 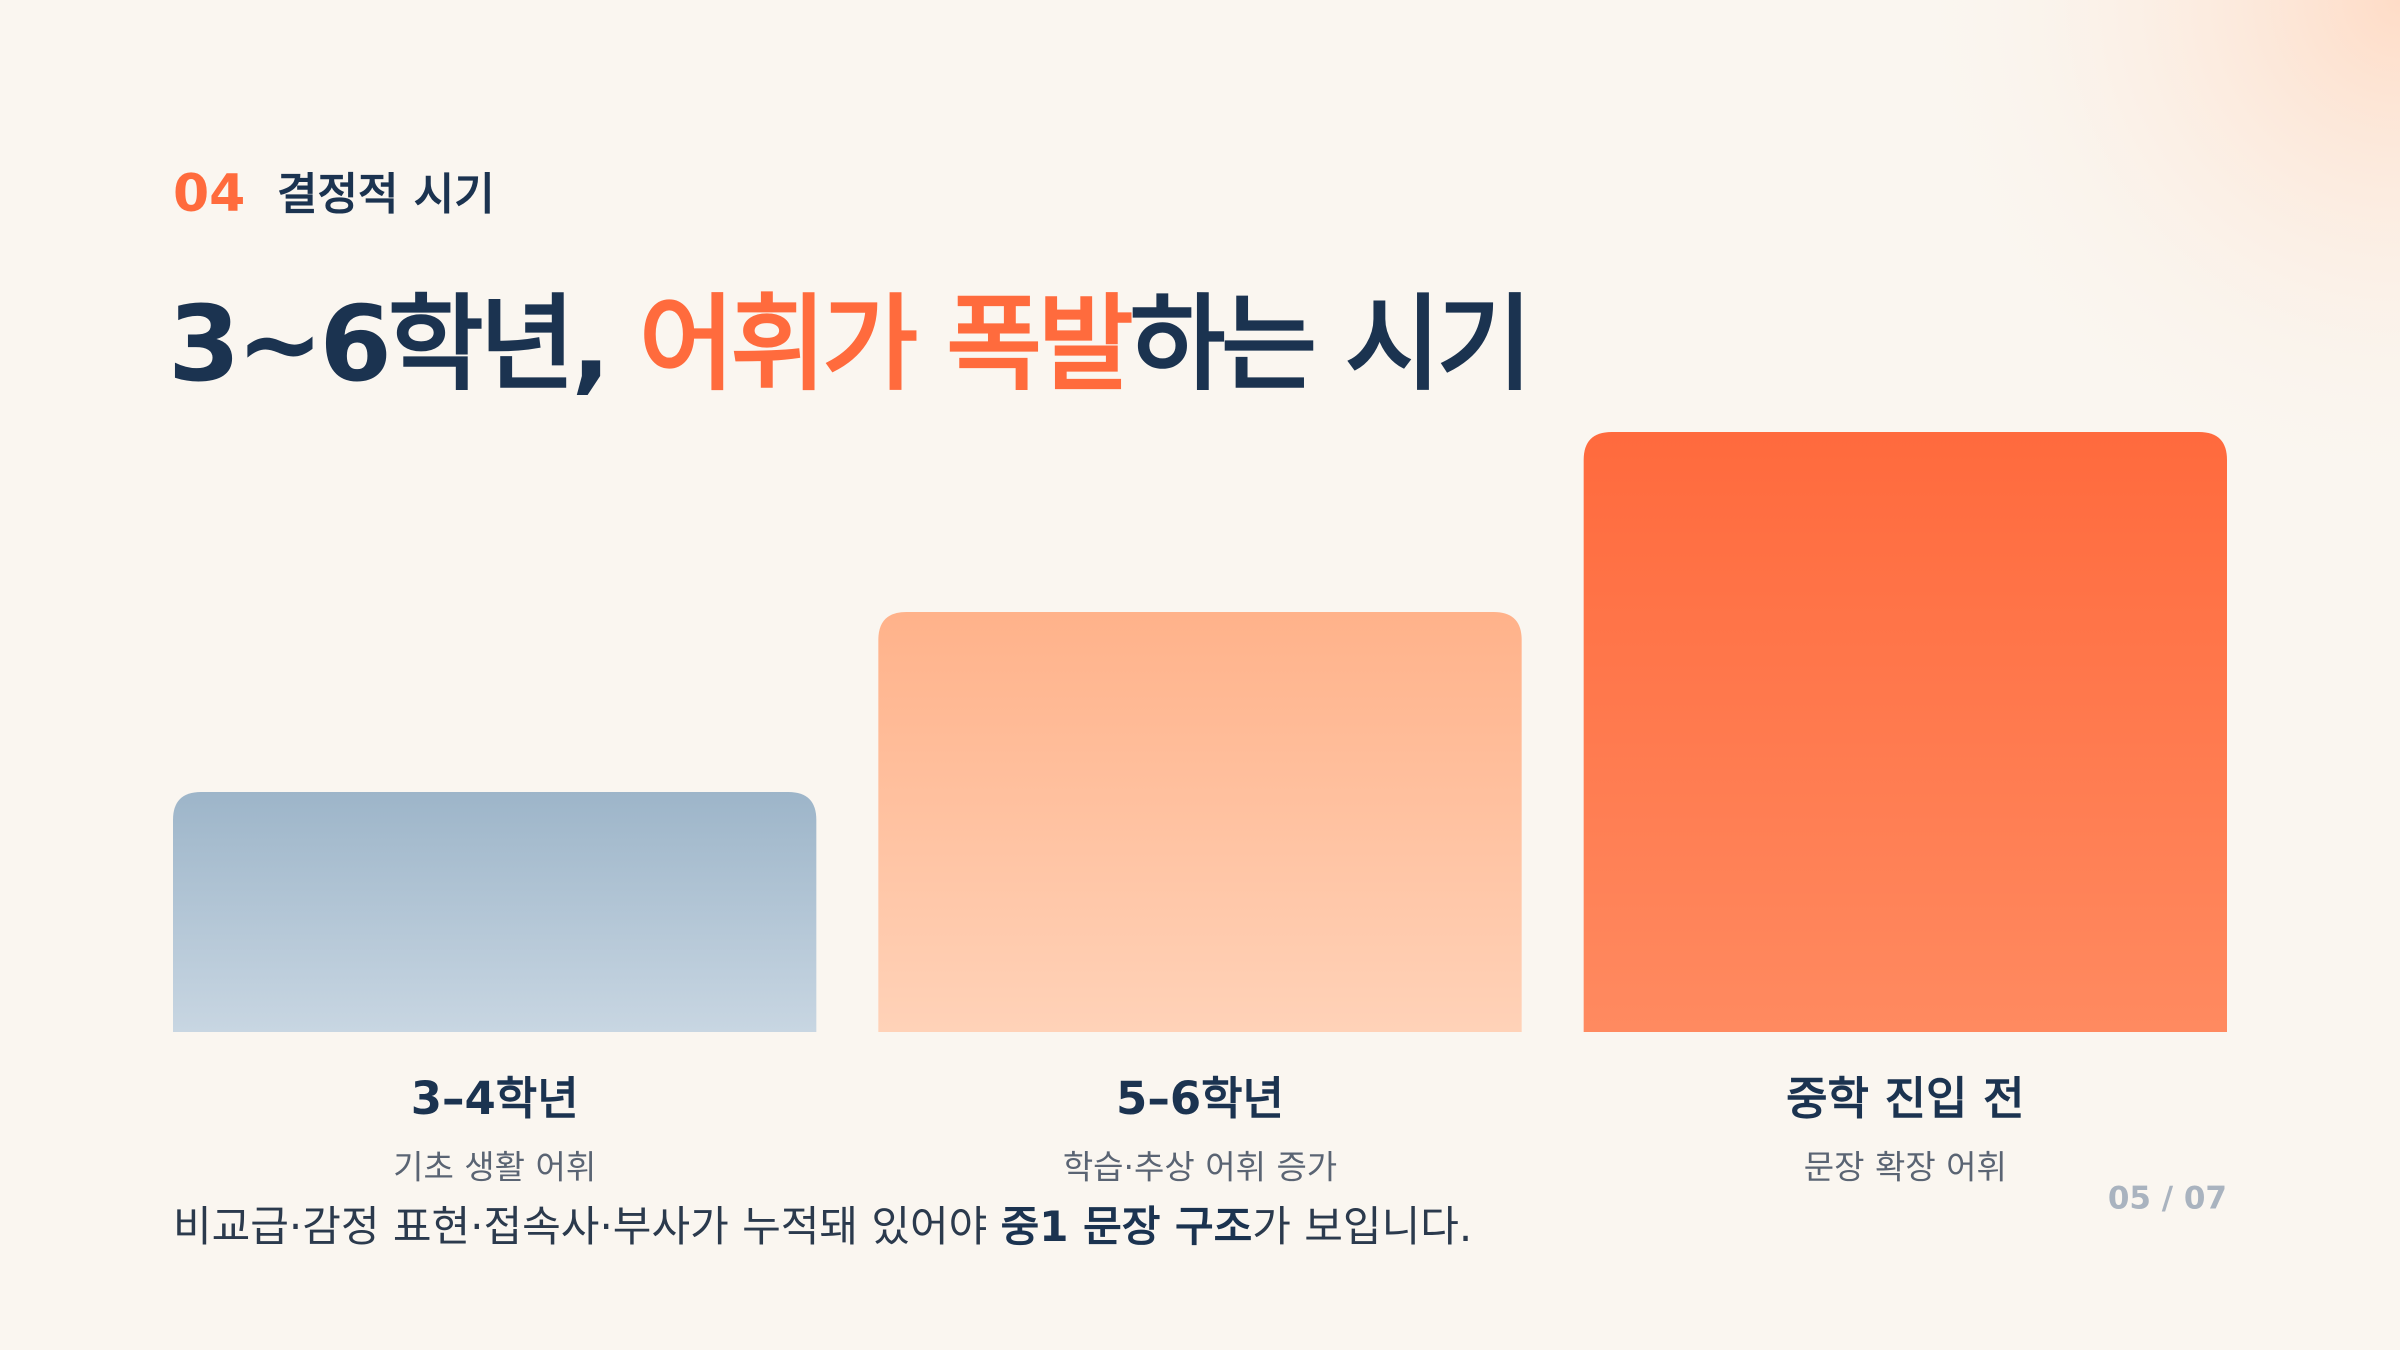 I want to click on title: 3~6학년, 어휘가 폭발하는 시기, so click(x=848, y=344).